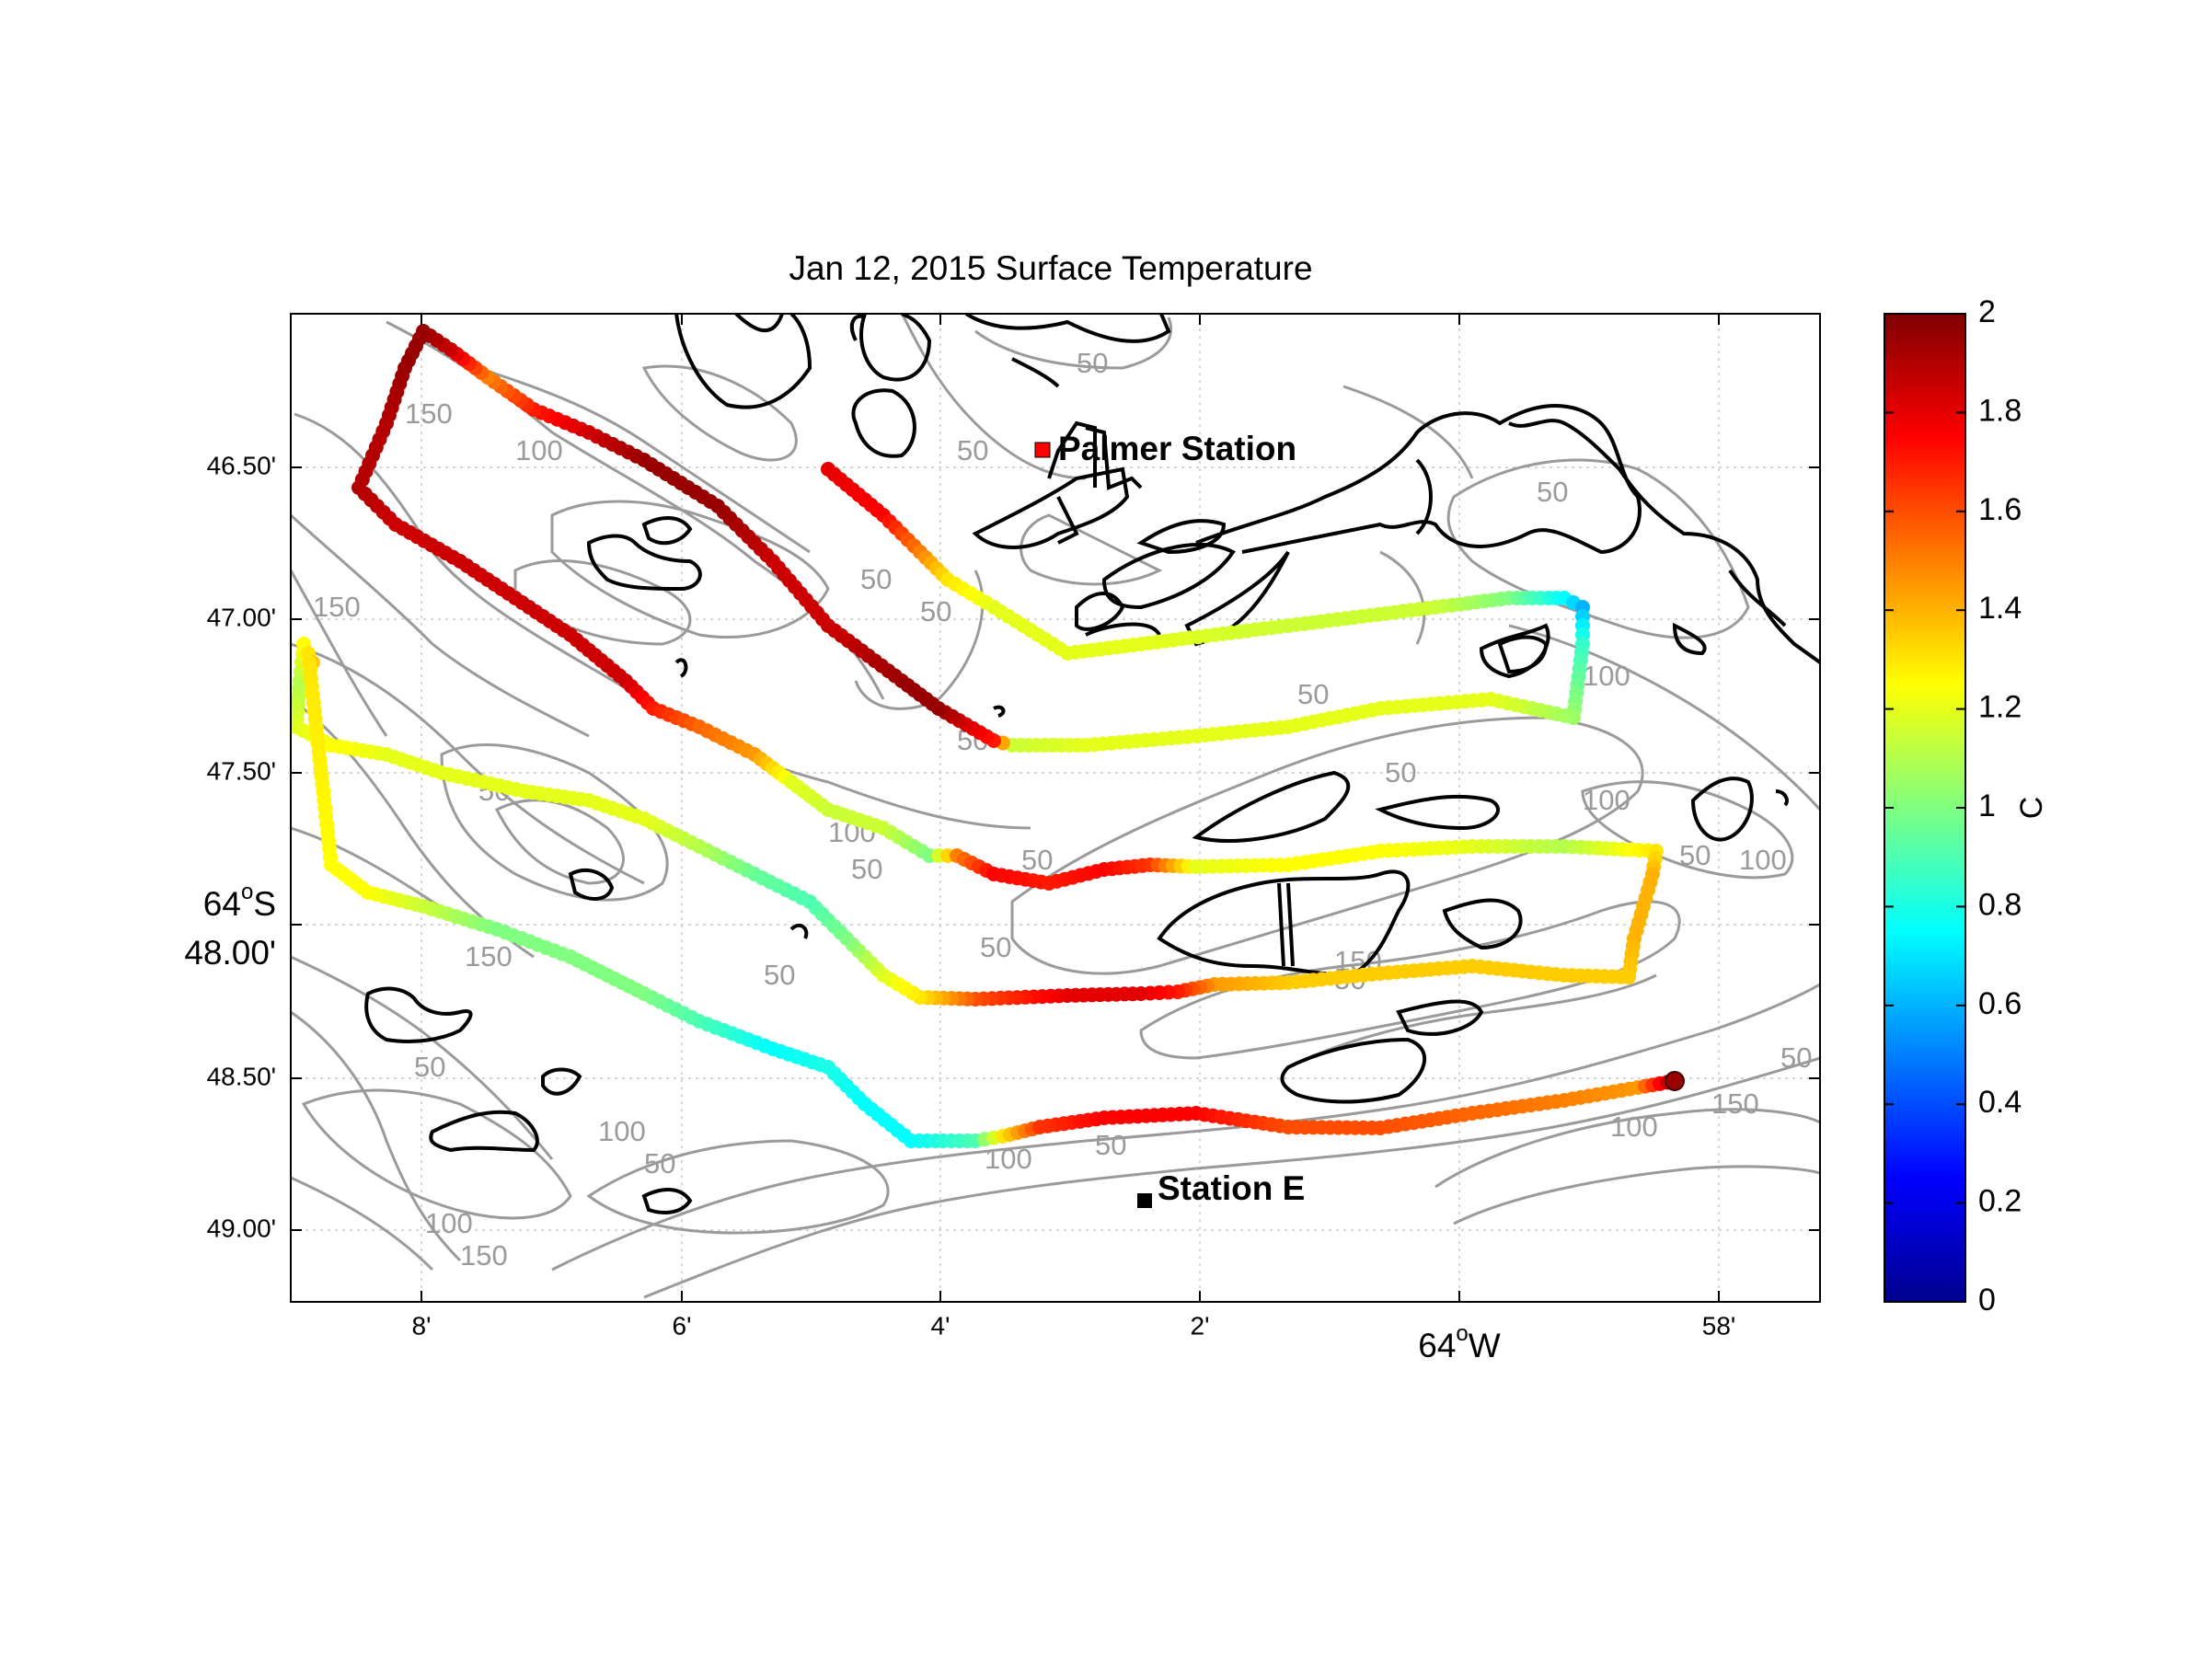  I want to click on colorbar: 0 0.2 0.4 0.6 0.8 1 1.2 1.4 1.6 1.8 2 C, so click(1966, 806).